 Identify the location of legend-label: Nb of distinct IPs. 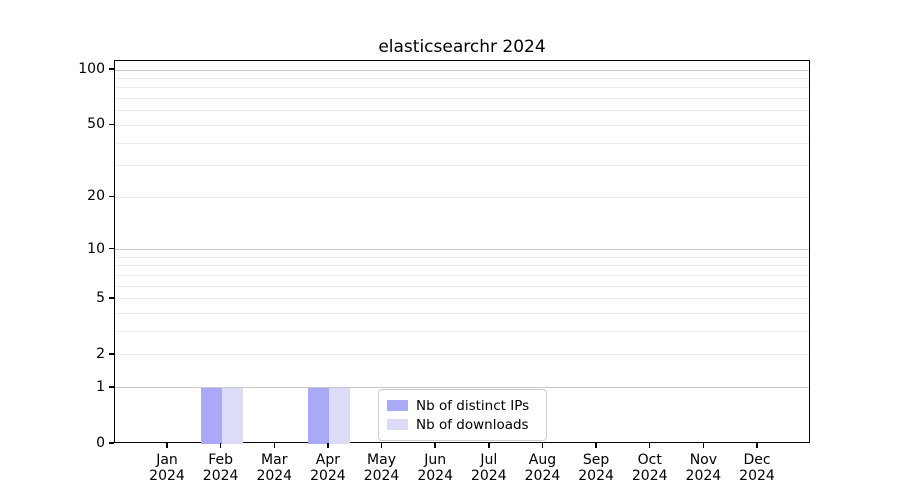
(473, 405).